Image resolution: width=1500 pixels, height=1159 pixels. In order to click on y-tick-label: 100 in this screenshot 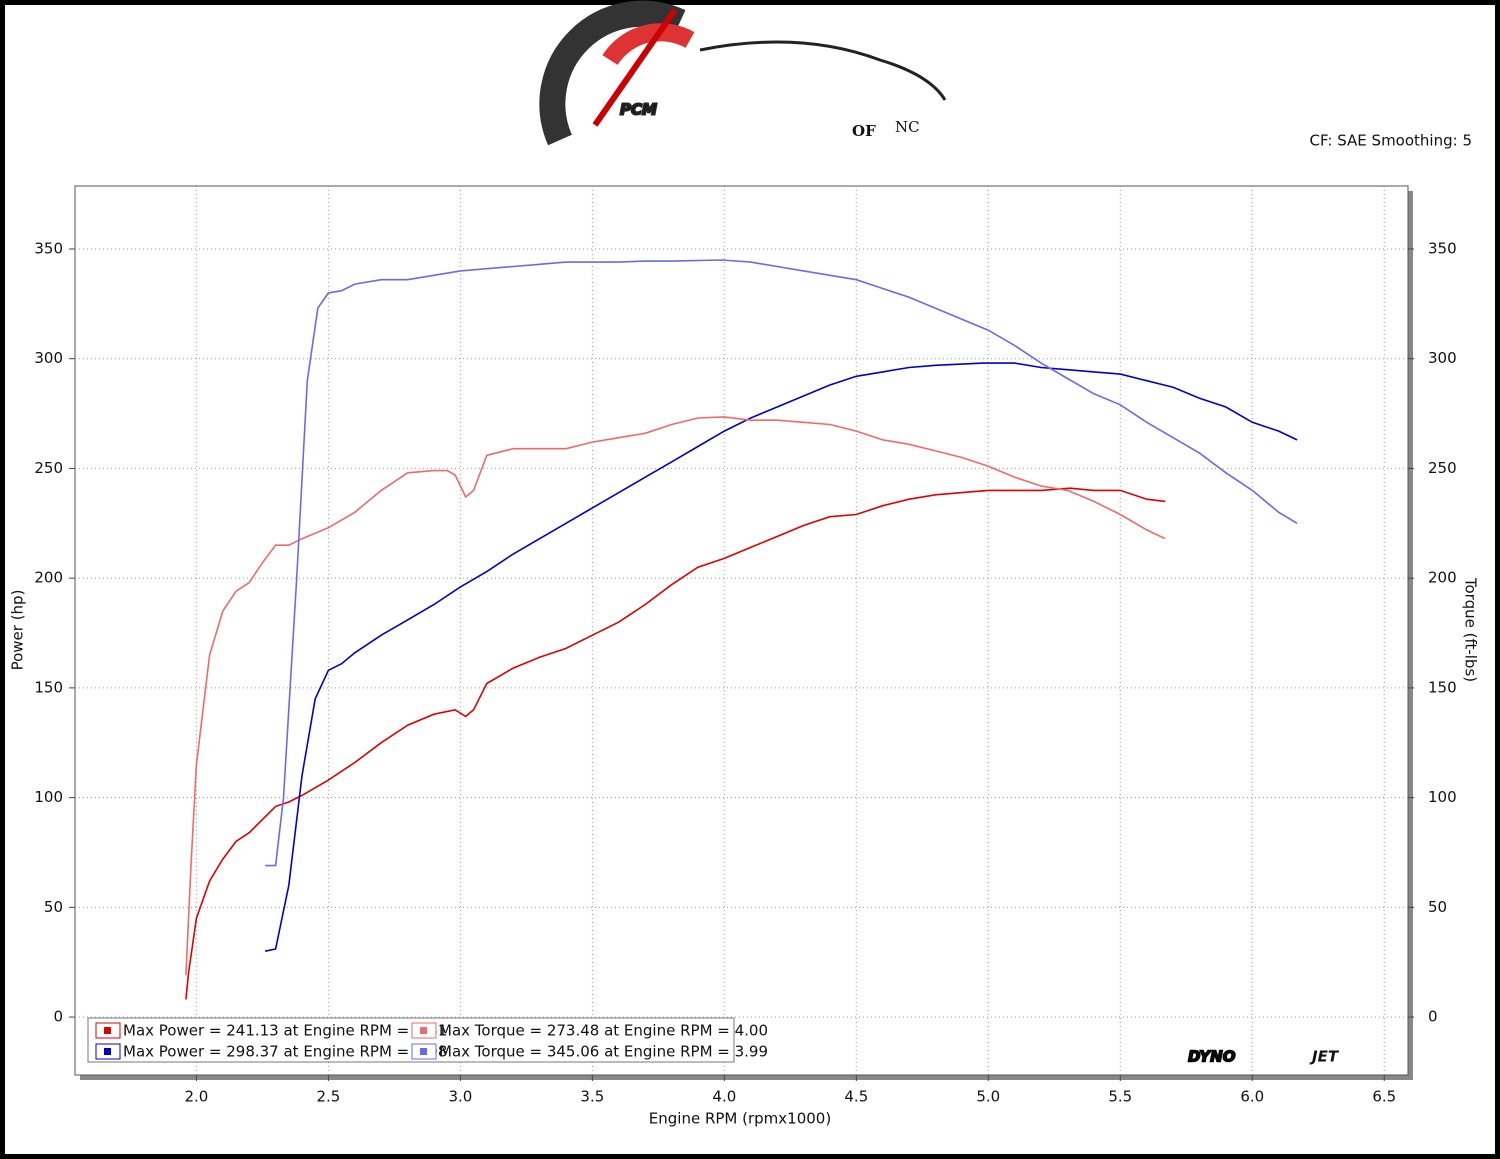, I will do `click(48, 797)`.